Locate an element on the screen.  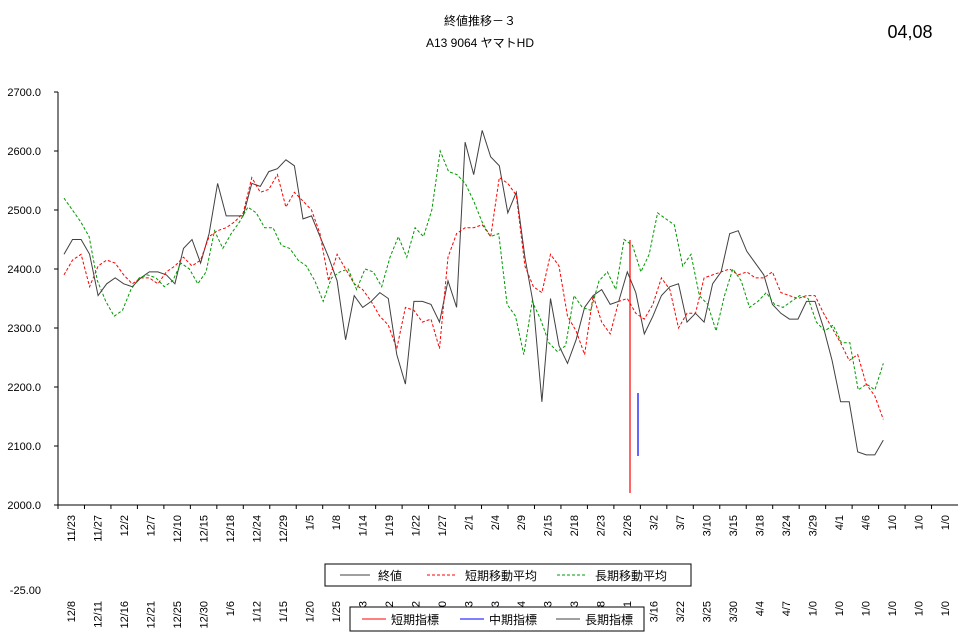
price-legend-box is located at coordinates (508, 575).